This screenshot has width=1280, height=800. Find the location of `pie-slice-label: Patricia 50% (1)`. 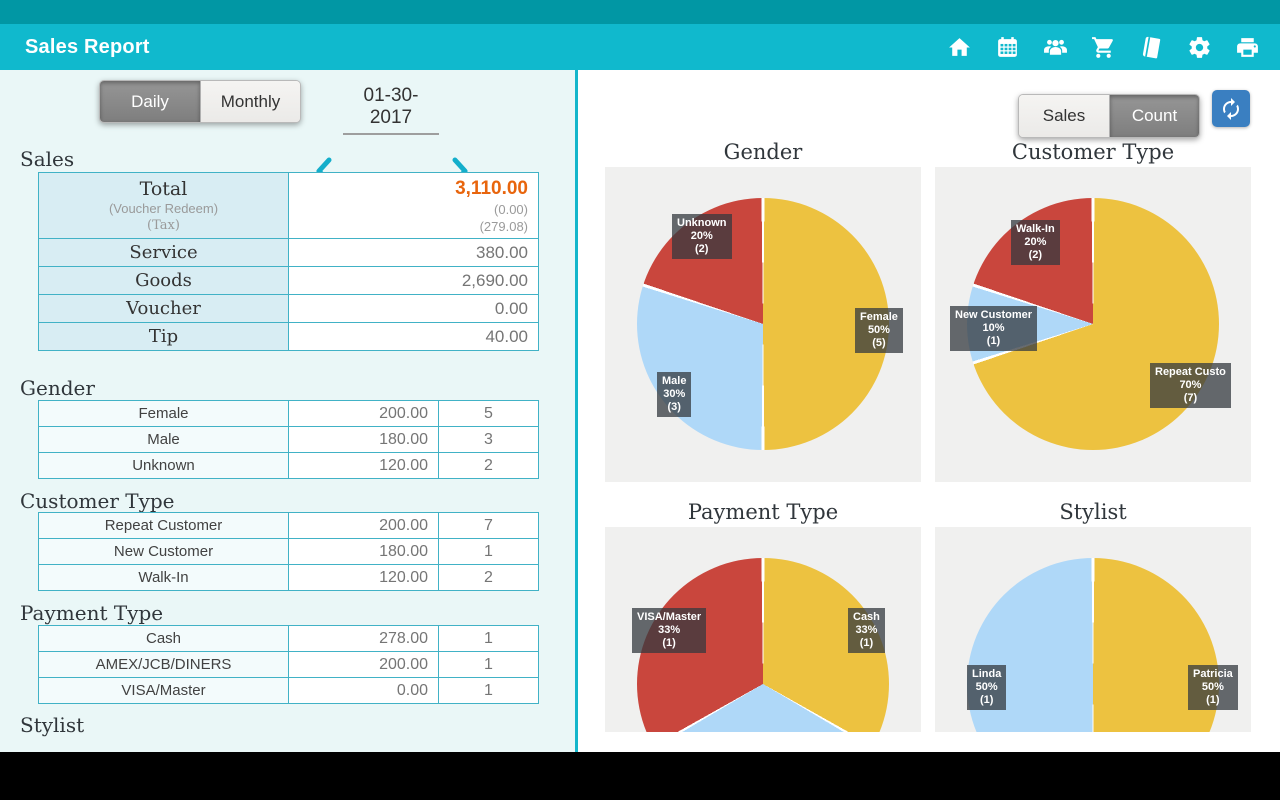

pie-slice-label: Patricia 50% (1) is located at coordinates (1213, 687).